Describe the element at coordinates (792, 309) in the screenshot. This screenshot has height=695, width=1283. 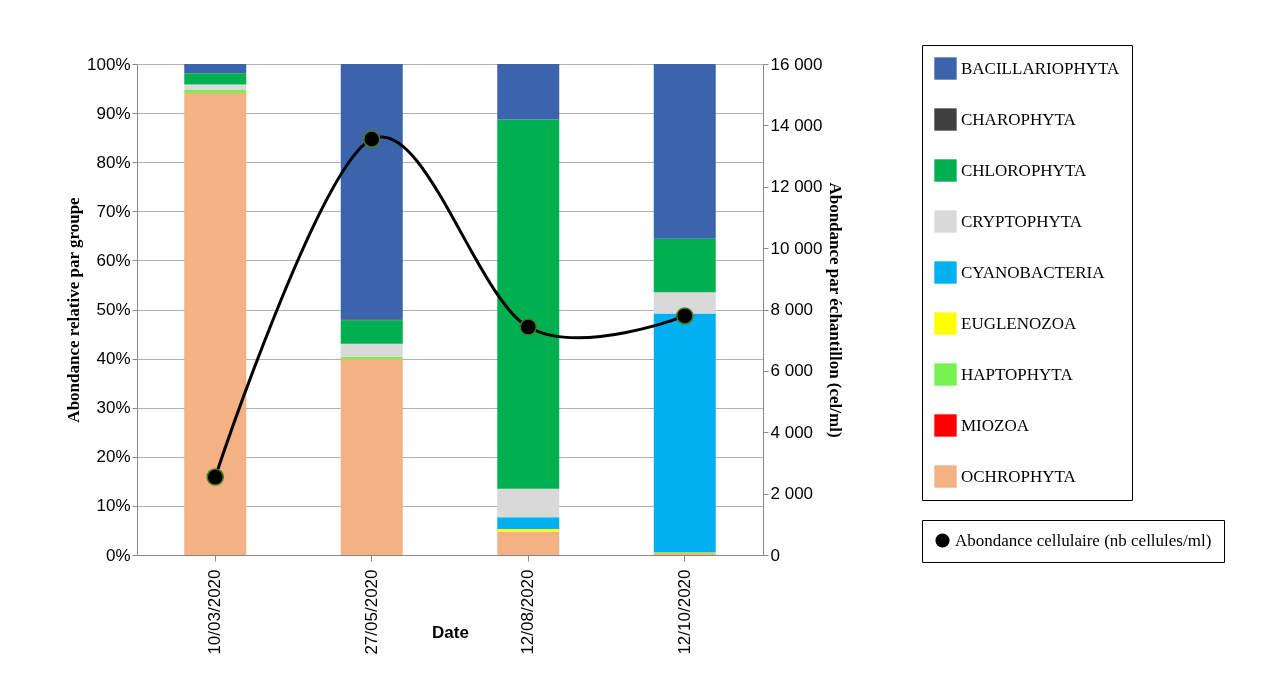
I see `y2-tick-label: 8 000` at that location.